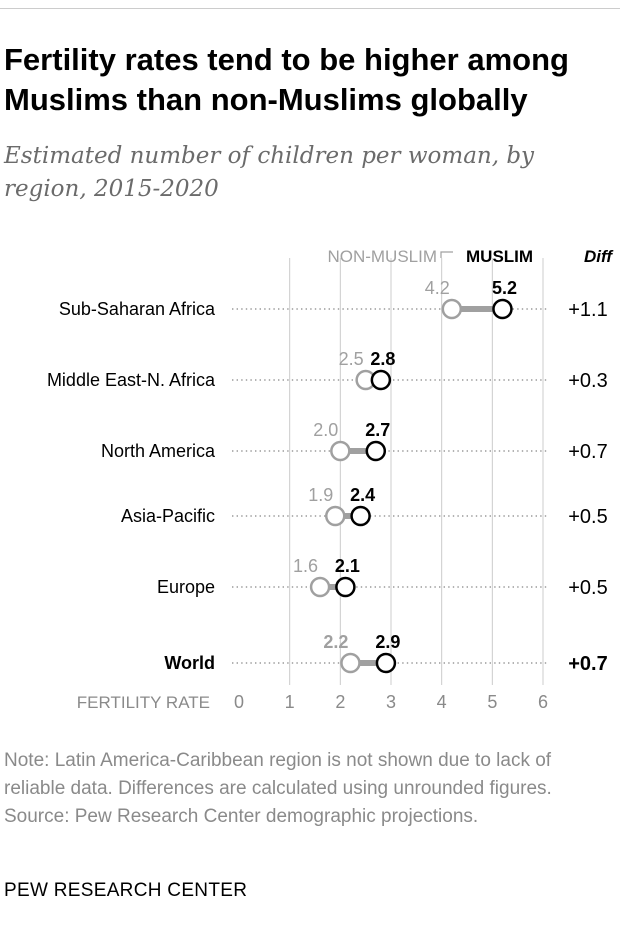 Image resolution: width=620 pixels, height=948 pixels. Describe the element at coordinates (137, 309) in the screenshot. I see `category-label: Sub-Saharan Africa` at that location.